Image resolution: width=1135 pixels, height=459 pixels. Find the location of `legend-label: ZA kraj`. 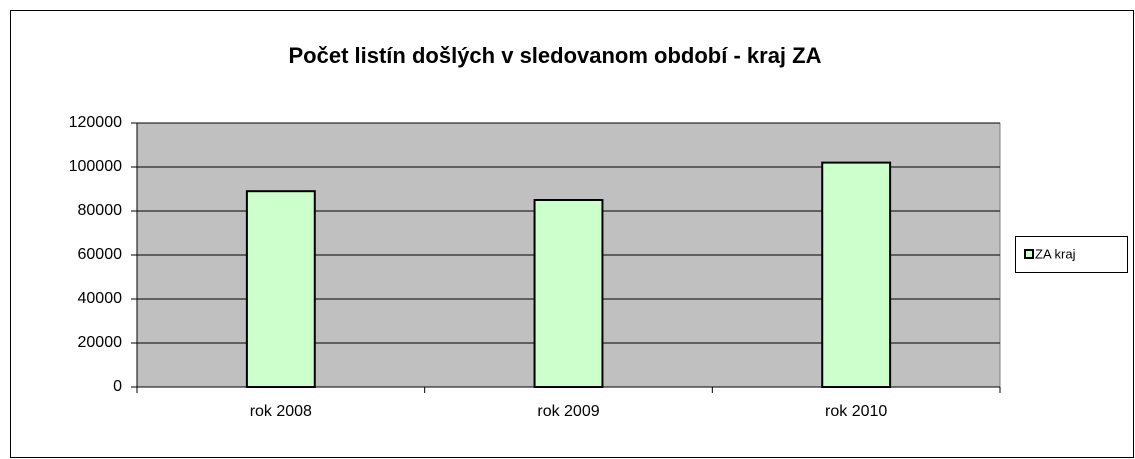

legend-label: ZA kraj is located at coordinates (1055, 253).